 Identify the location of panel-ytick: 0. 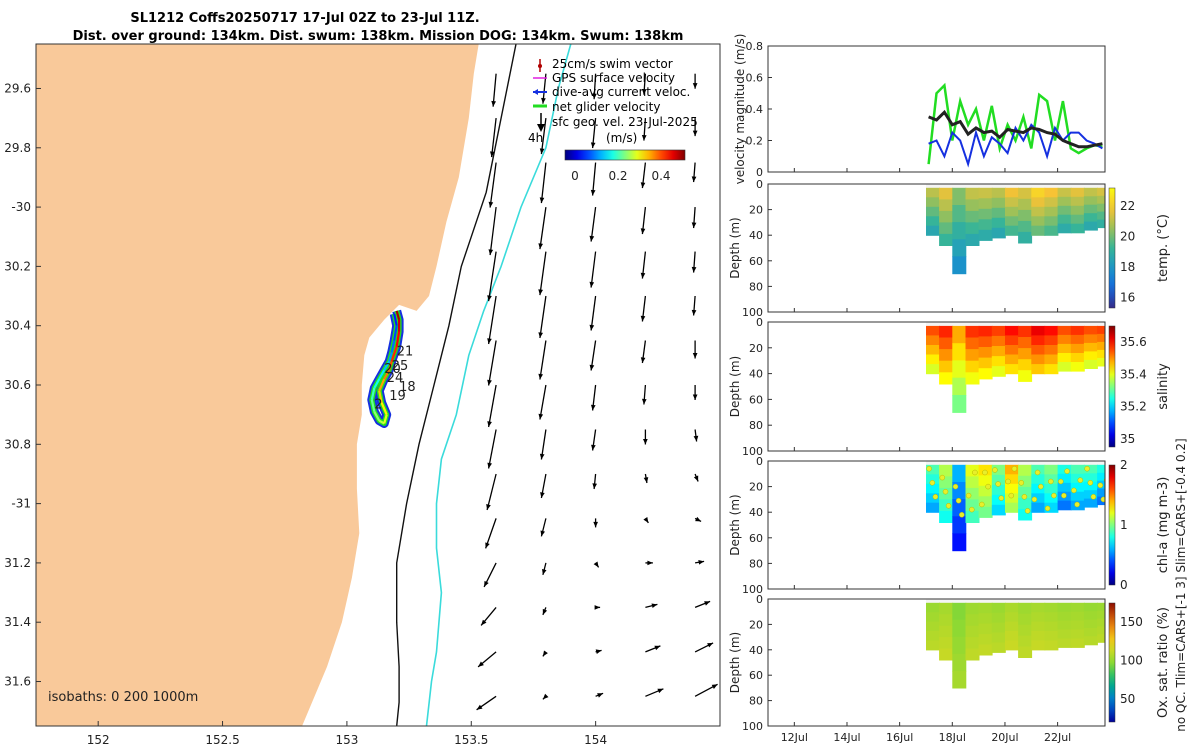
(759, 461).